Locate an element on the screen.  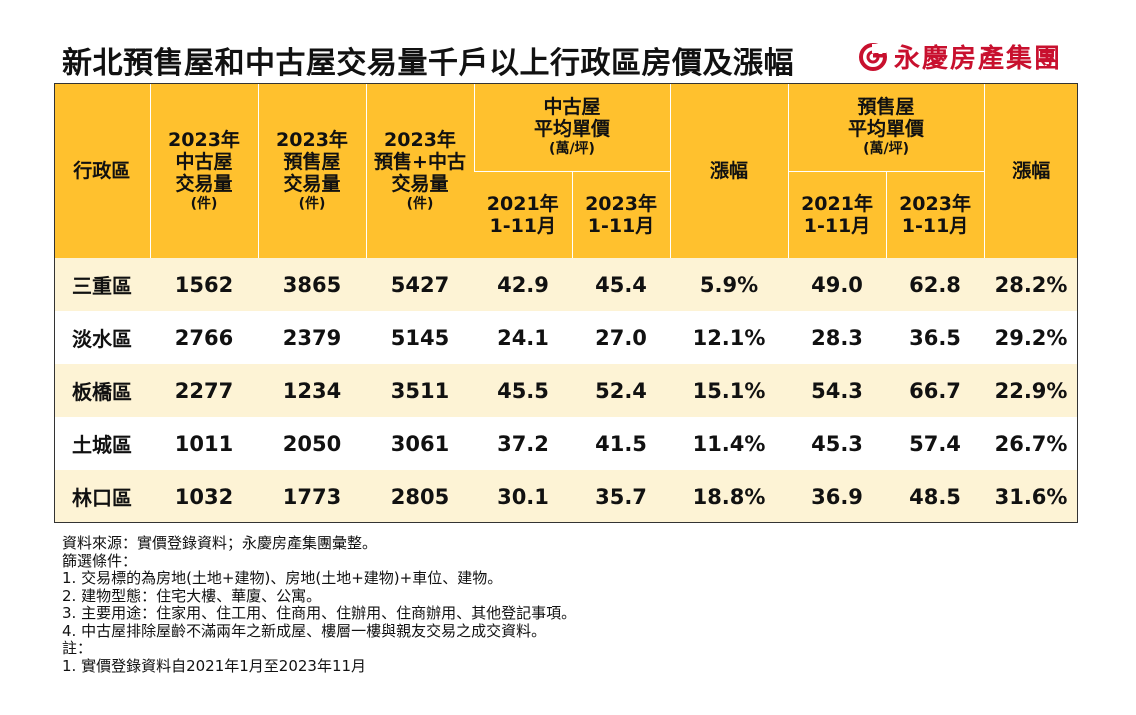
note-remark-heading: 註： is located at coordinates (77, 648).